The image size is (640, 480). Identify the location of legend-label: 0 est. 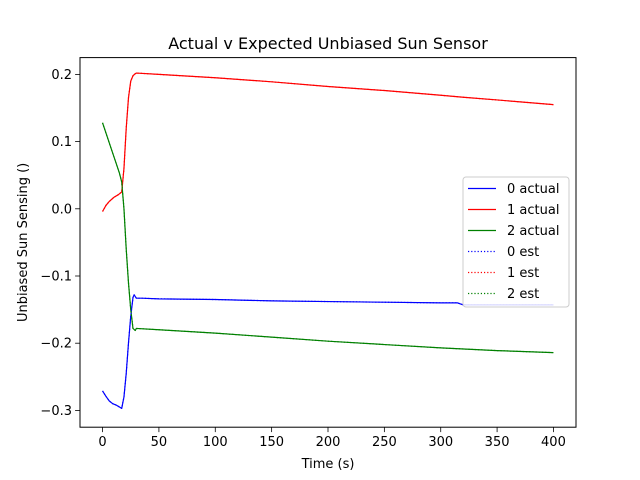
(523, 252).